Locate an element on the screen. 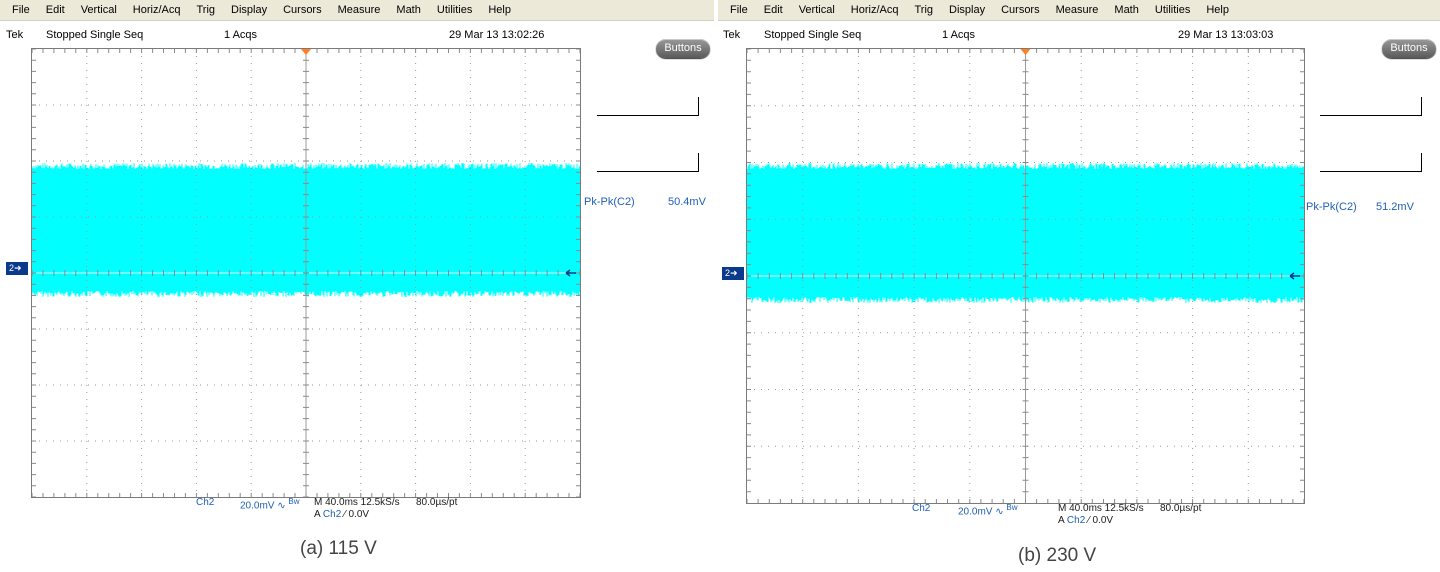  measurement-value: 50.4mV is located at coordinates (687, 202).